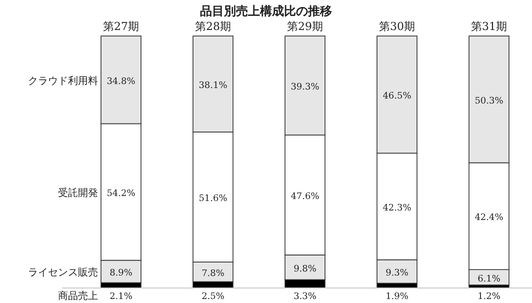 Image resolution: width=532 pixels, height=303 pixels. I want to click on x-tick-label: 第27期, so click(121, 26).